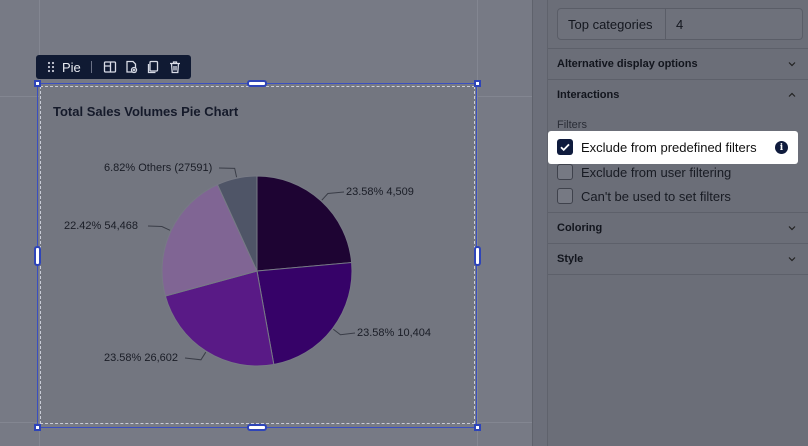  I want to click on slice-label: 22.42% 54,468, so click(101, 226).